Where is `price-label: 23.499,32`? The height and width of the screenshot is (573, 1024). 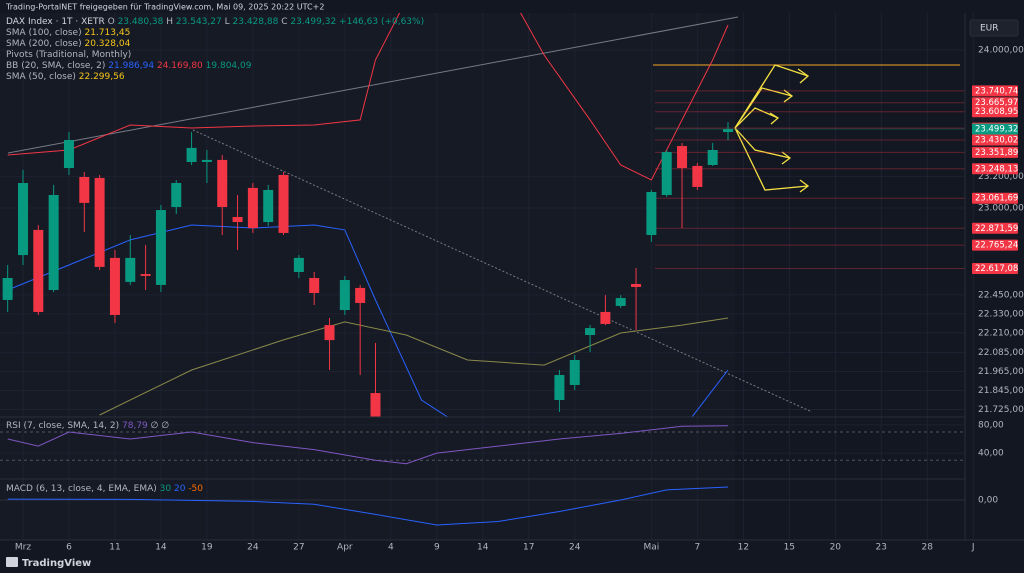 price-label: 23.499,32 is located at coordinates (996, 130).